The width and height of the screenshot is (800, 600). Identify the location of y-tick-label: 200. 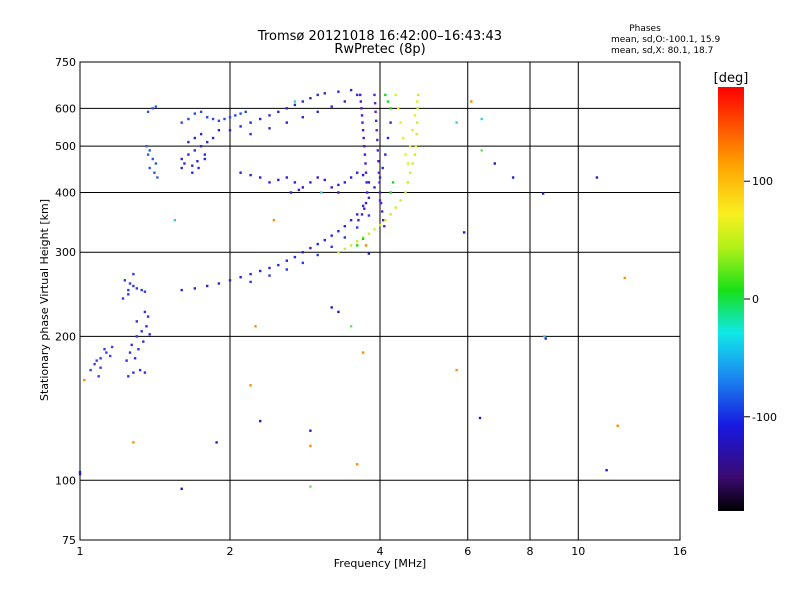
(65, 336).